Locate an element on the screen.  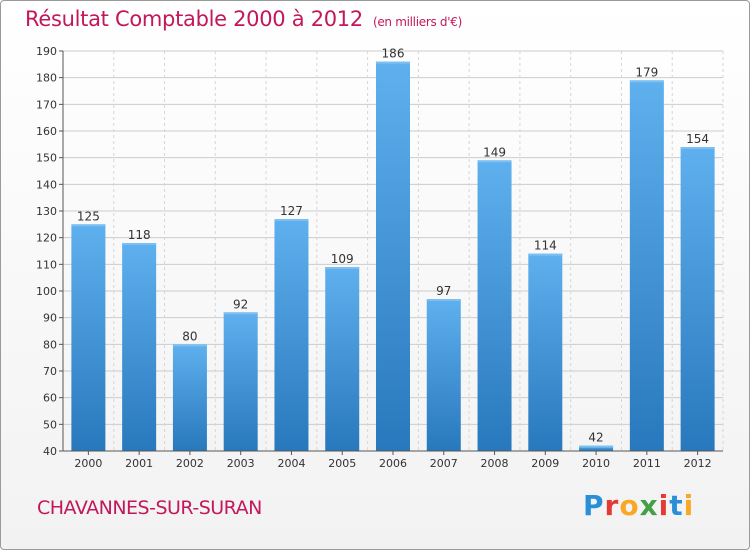
bar-value-label-2010: 42 is located at coordinates (595, 438).